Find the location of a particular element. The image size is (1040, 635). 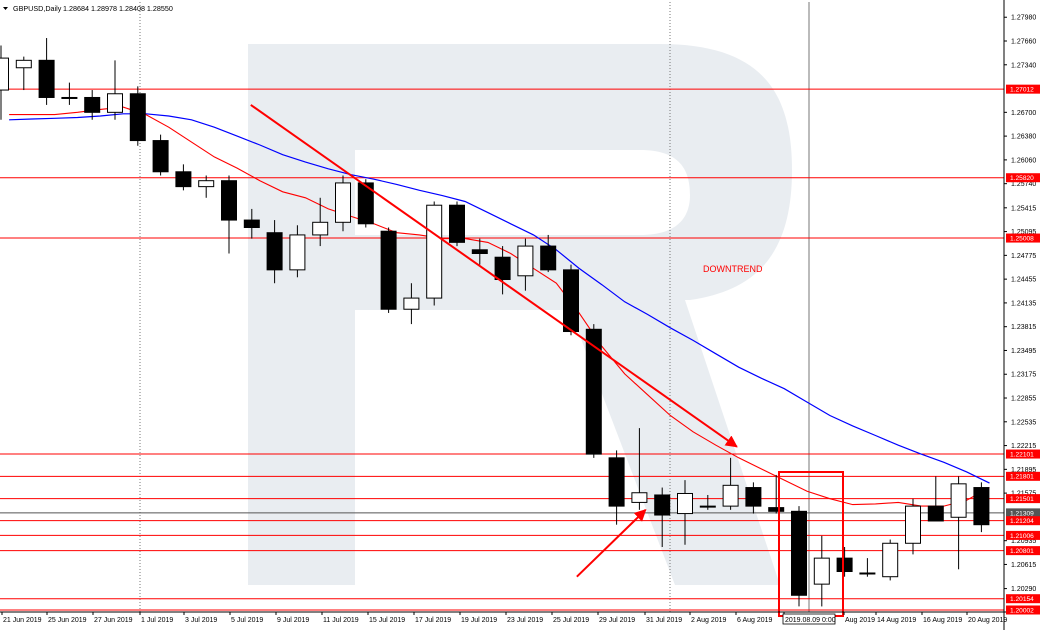

time-tick-label: 5 Jul 2019 is located at coordinates (247, 620).